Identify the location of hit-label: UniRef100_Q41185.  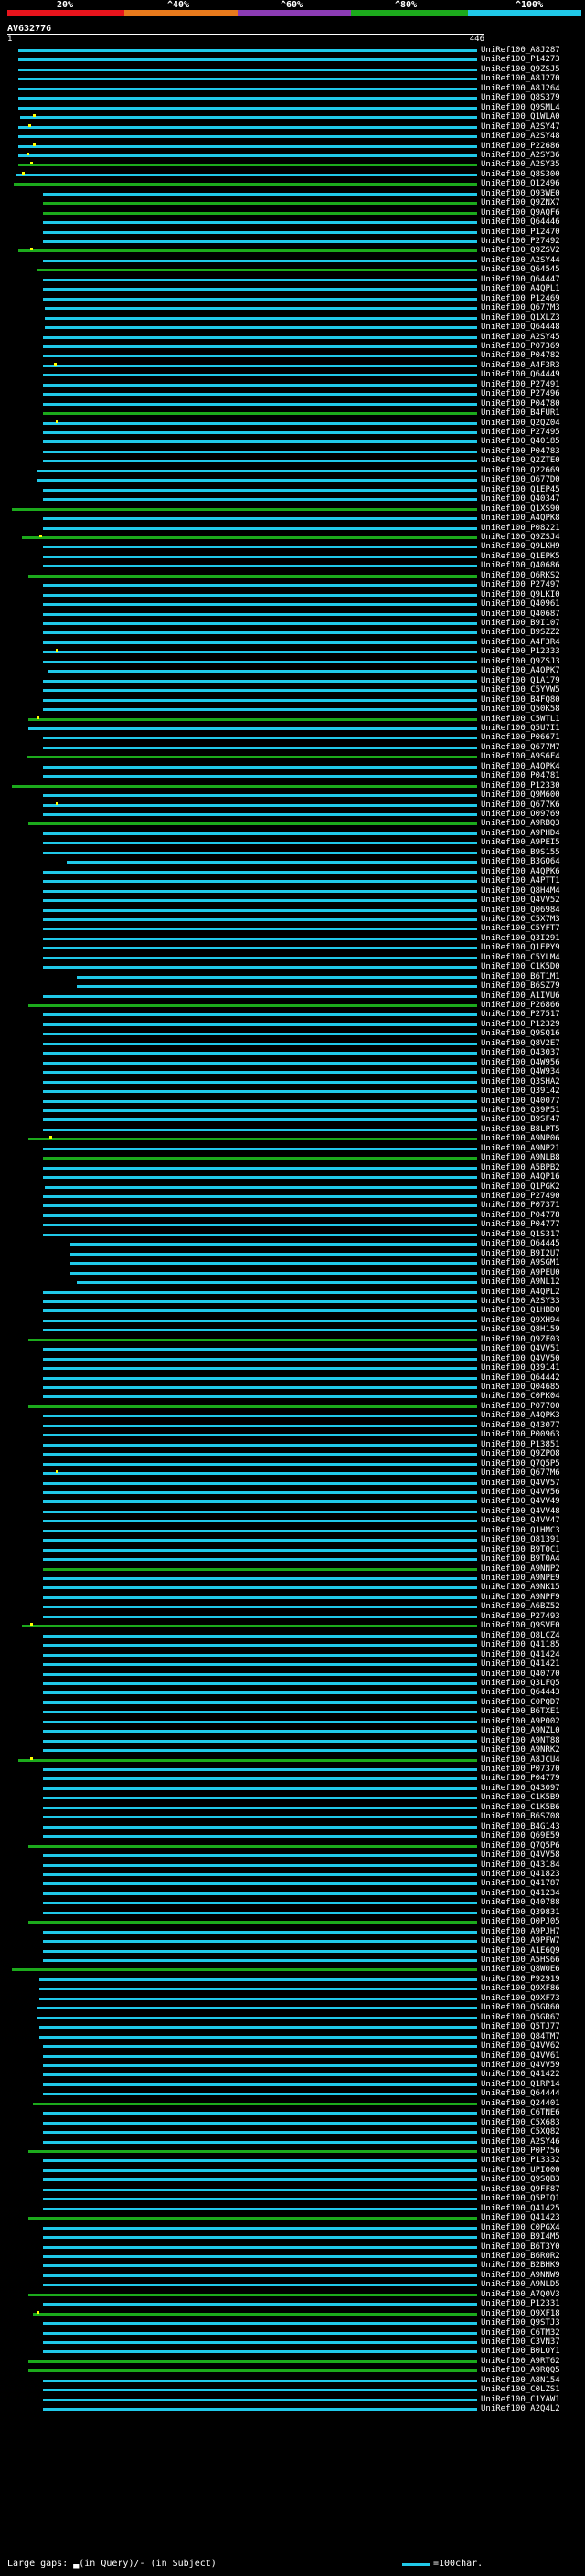
(520, 1645).